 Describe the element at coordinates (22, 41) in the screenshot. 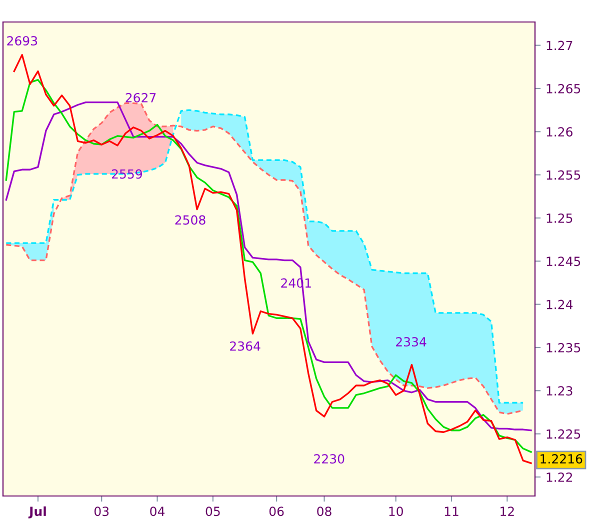

I see `annotation: 2693` at that location.